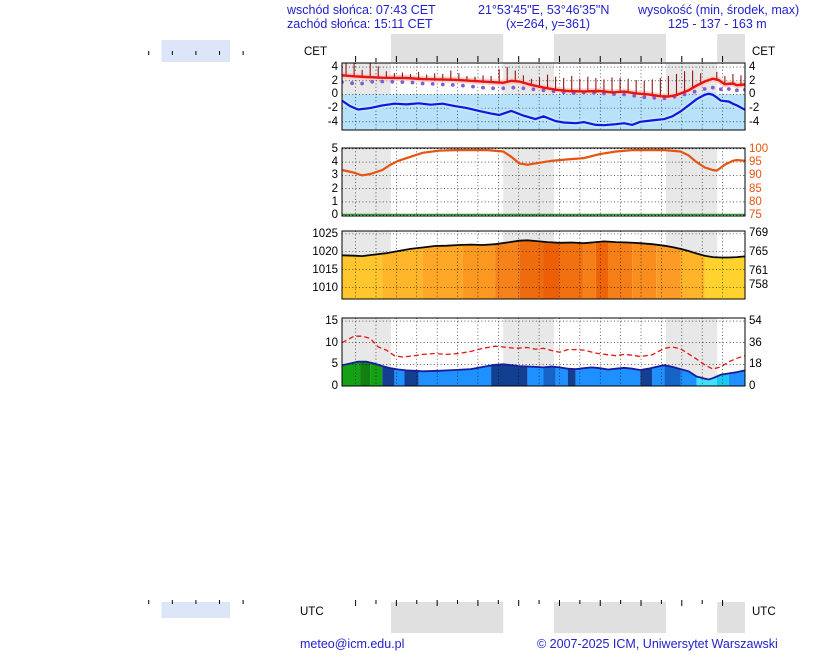 This screenshot has height=660, width=820. Describe the element at coordinates (334, 94) in the screenshot. I see `y-axis-tick-left-p1: 0` at that location.